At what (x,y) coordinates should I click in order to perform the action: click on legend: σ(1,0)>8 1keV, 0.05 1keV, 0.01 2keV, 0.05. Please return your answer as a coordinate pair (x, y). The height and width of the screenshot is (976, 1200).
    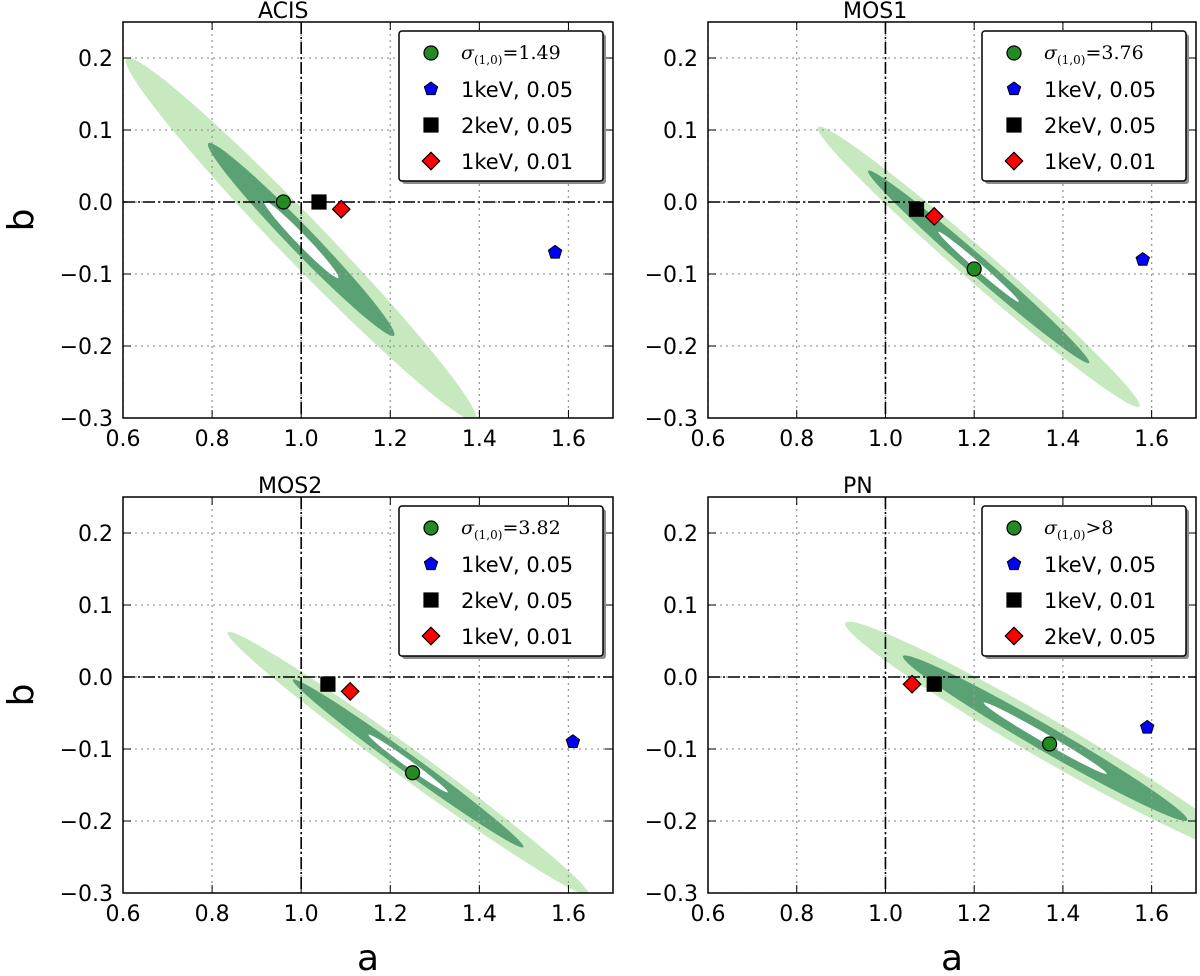
    Looking at the image, I should click on (1085, 582).